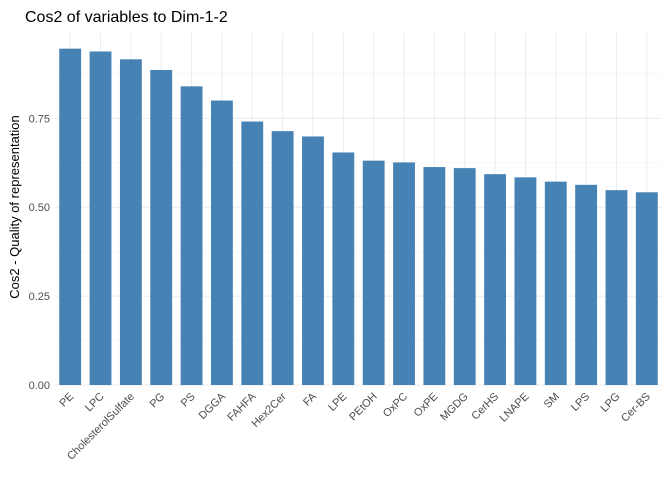 The image size is (672, 480). What do you see at coordinates (252, 253) in the screenshot?
I see `bar-fahfa` at bounding box center [252, 253].